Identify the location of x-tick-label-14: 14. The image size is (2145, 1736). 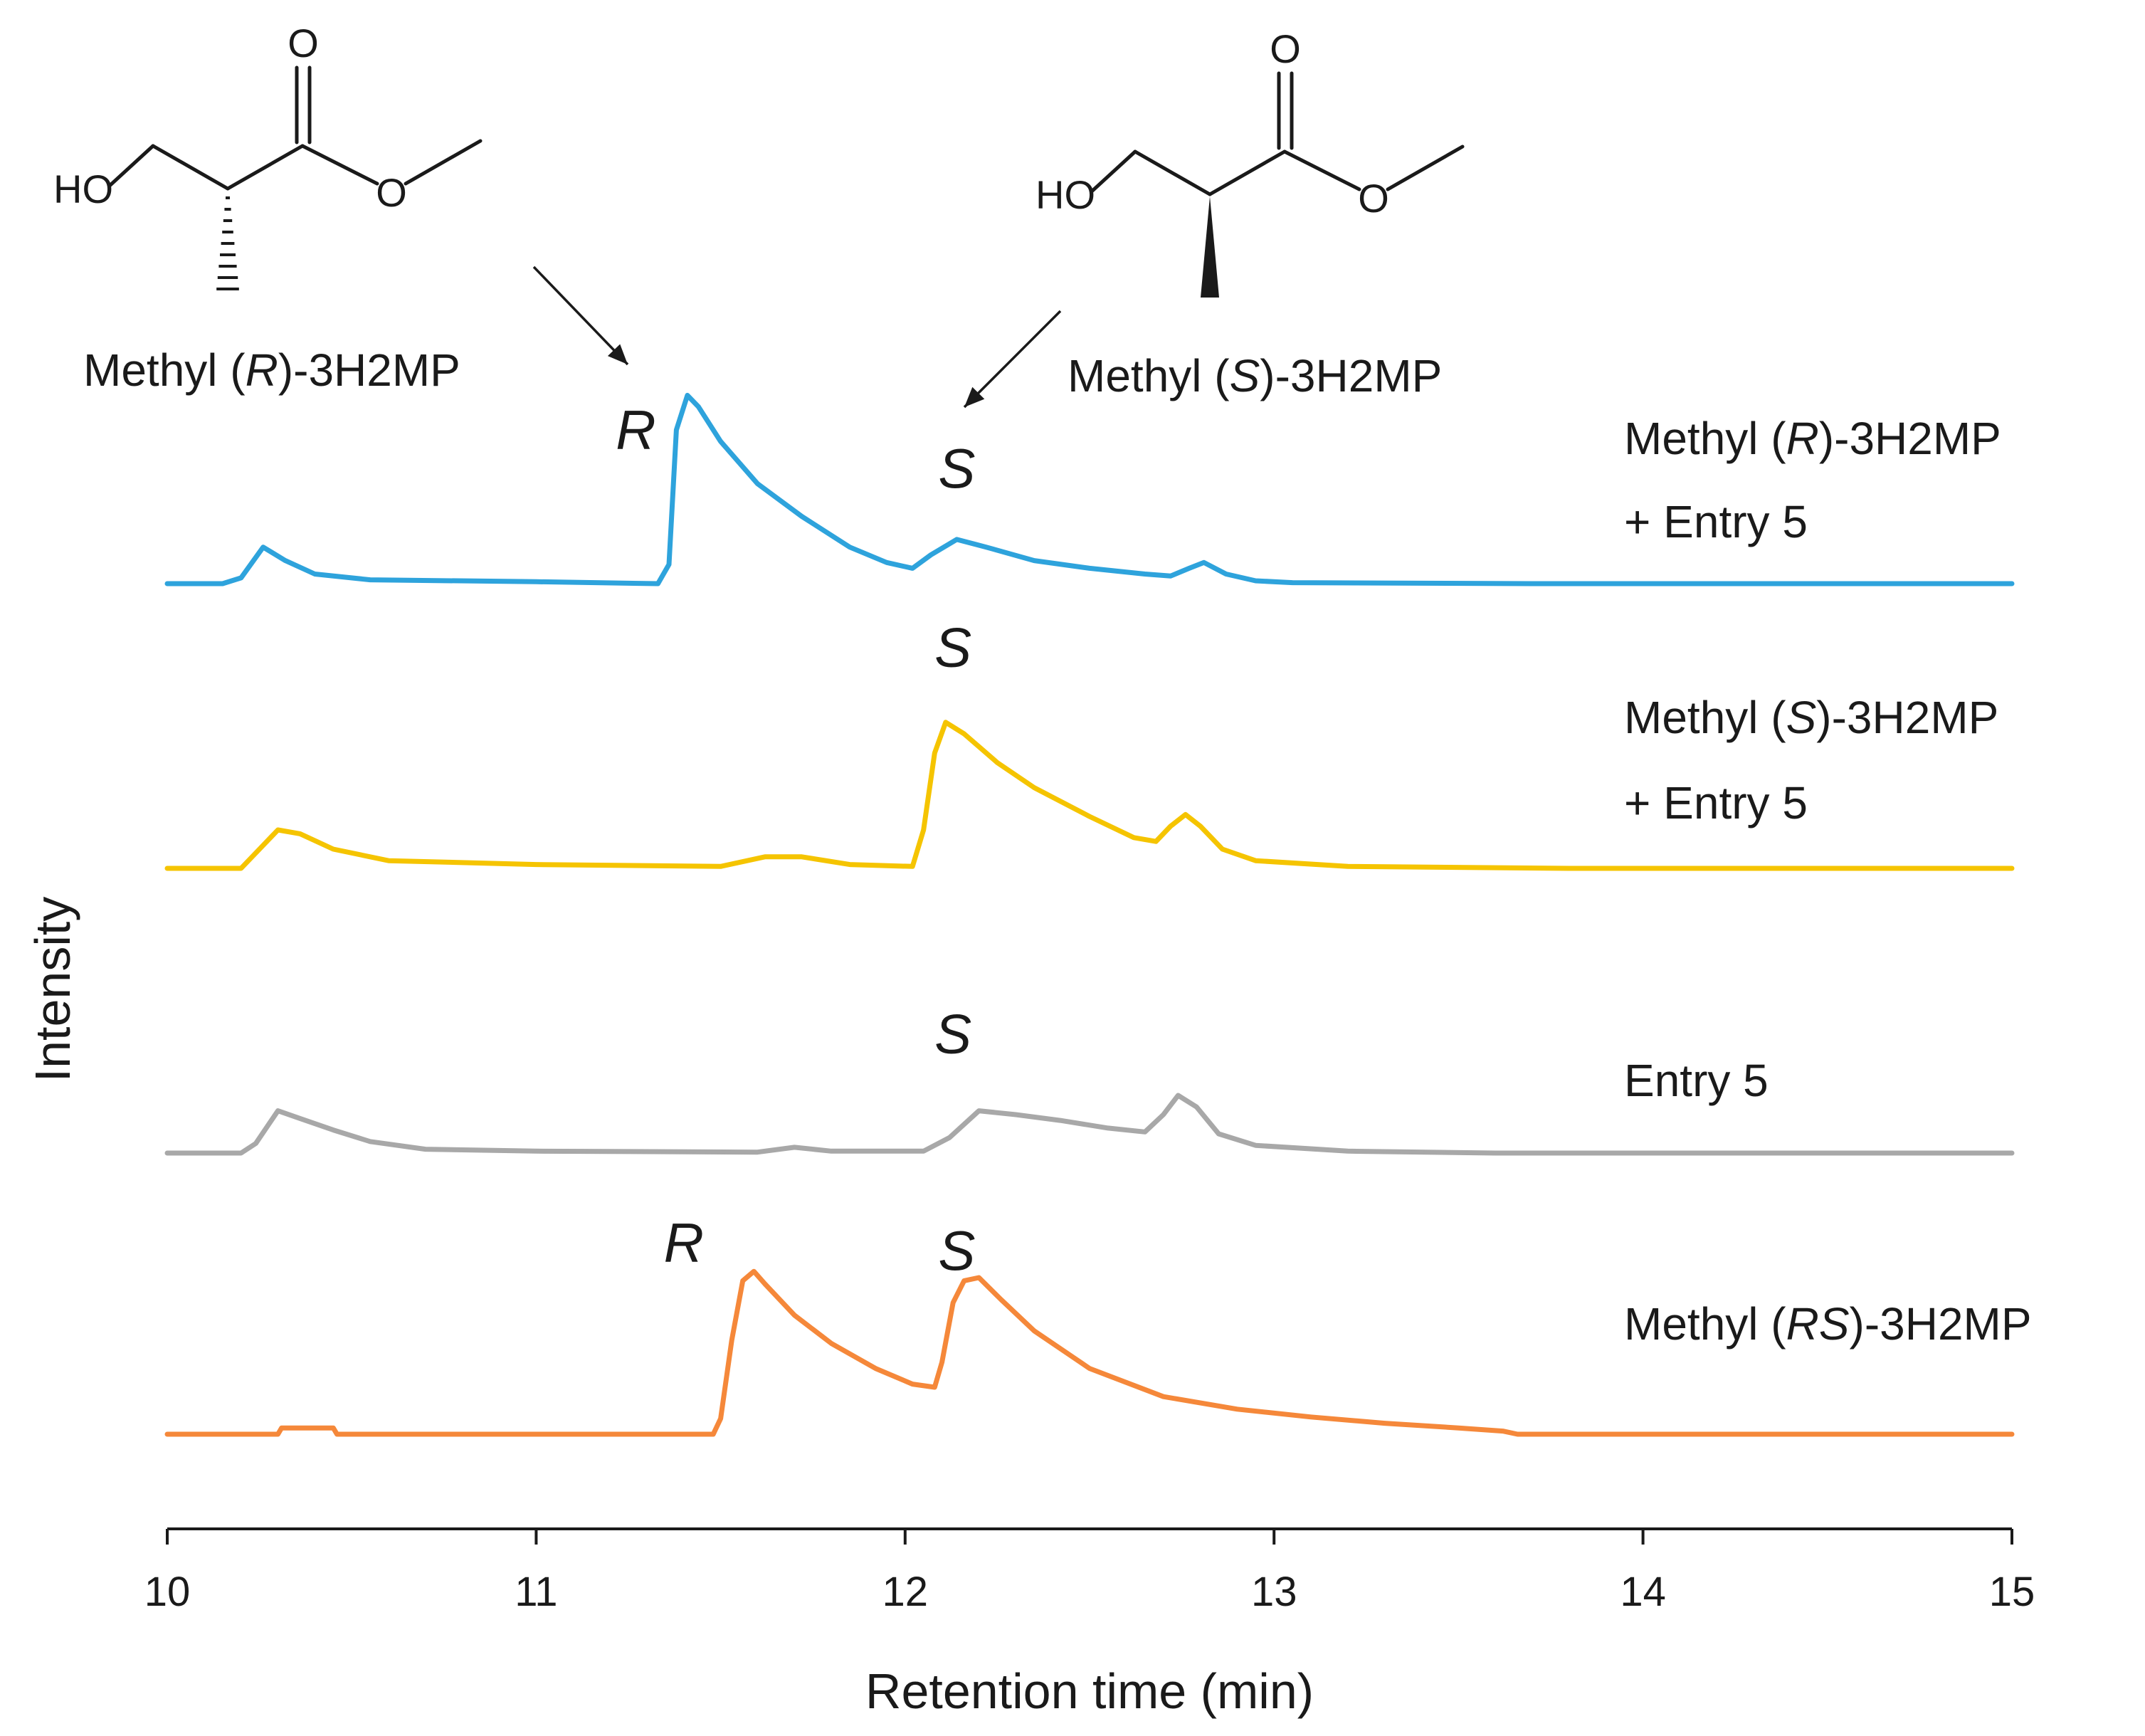
(1643, 1592).